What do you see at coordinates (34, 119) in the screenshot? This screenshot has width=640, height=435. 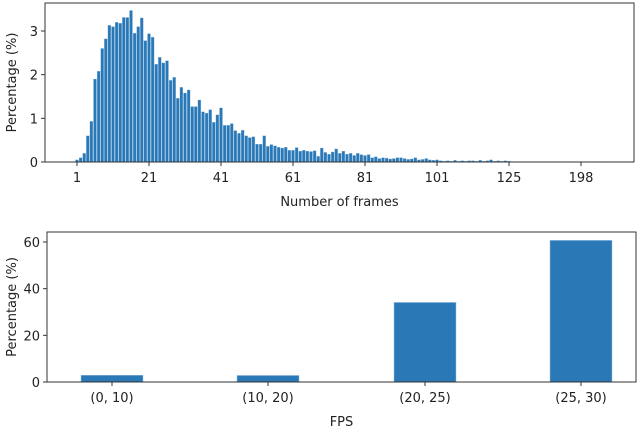 I see `y-tick-label: 1` at bounding box center [34, 119].